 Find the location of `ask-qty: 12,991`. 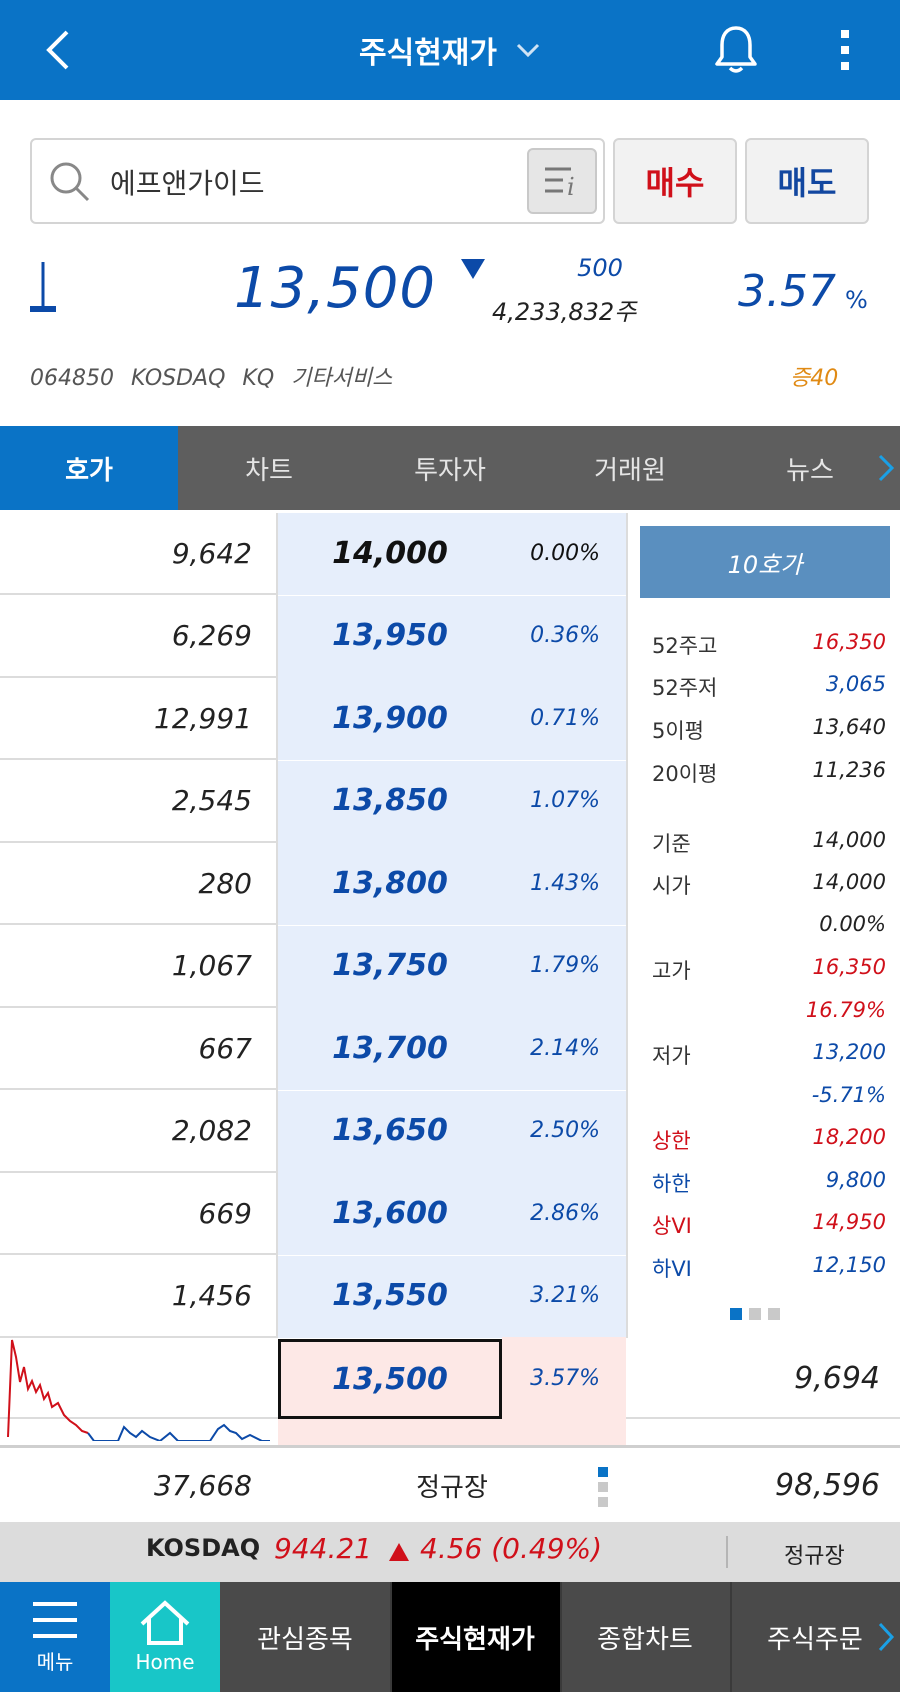

ask-qty: 12,991 is located at coordinates (203, 718).